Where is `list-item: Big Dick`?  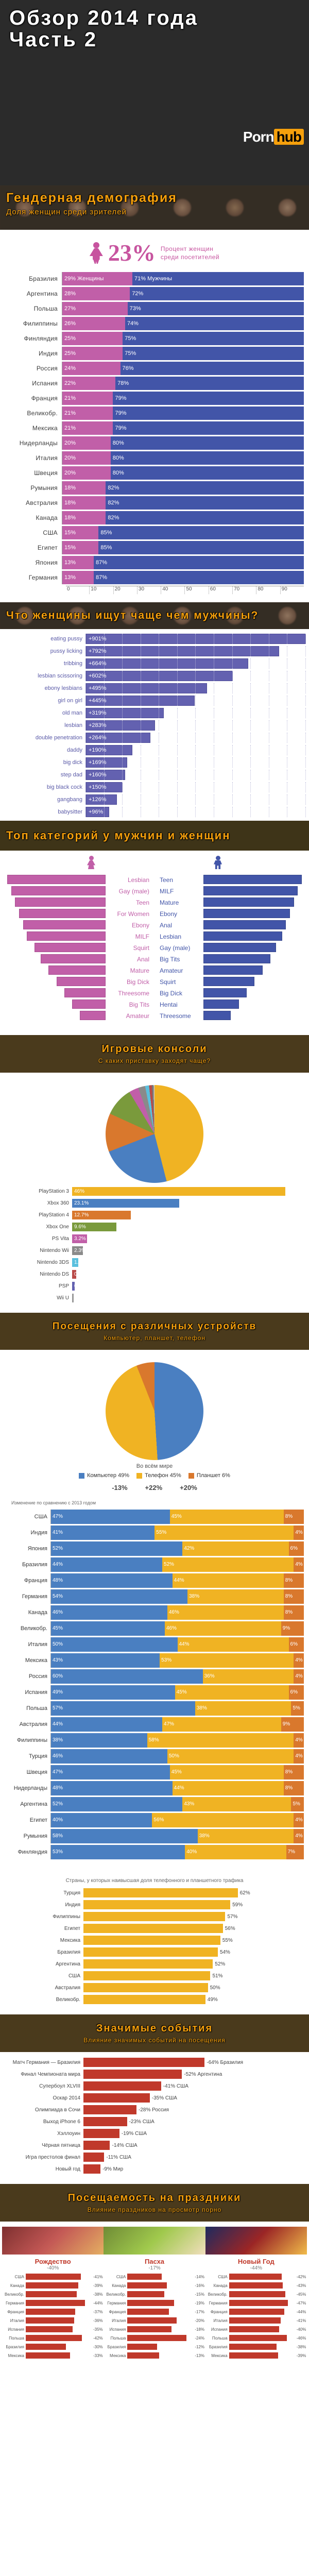 list-item: Big Dick is located at coordinates (171, 993).